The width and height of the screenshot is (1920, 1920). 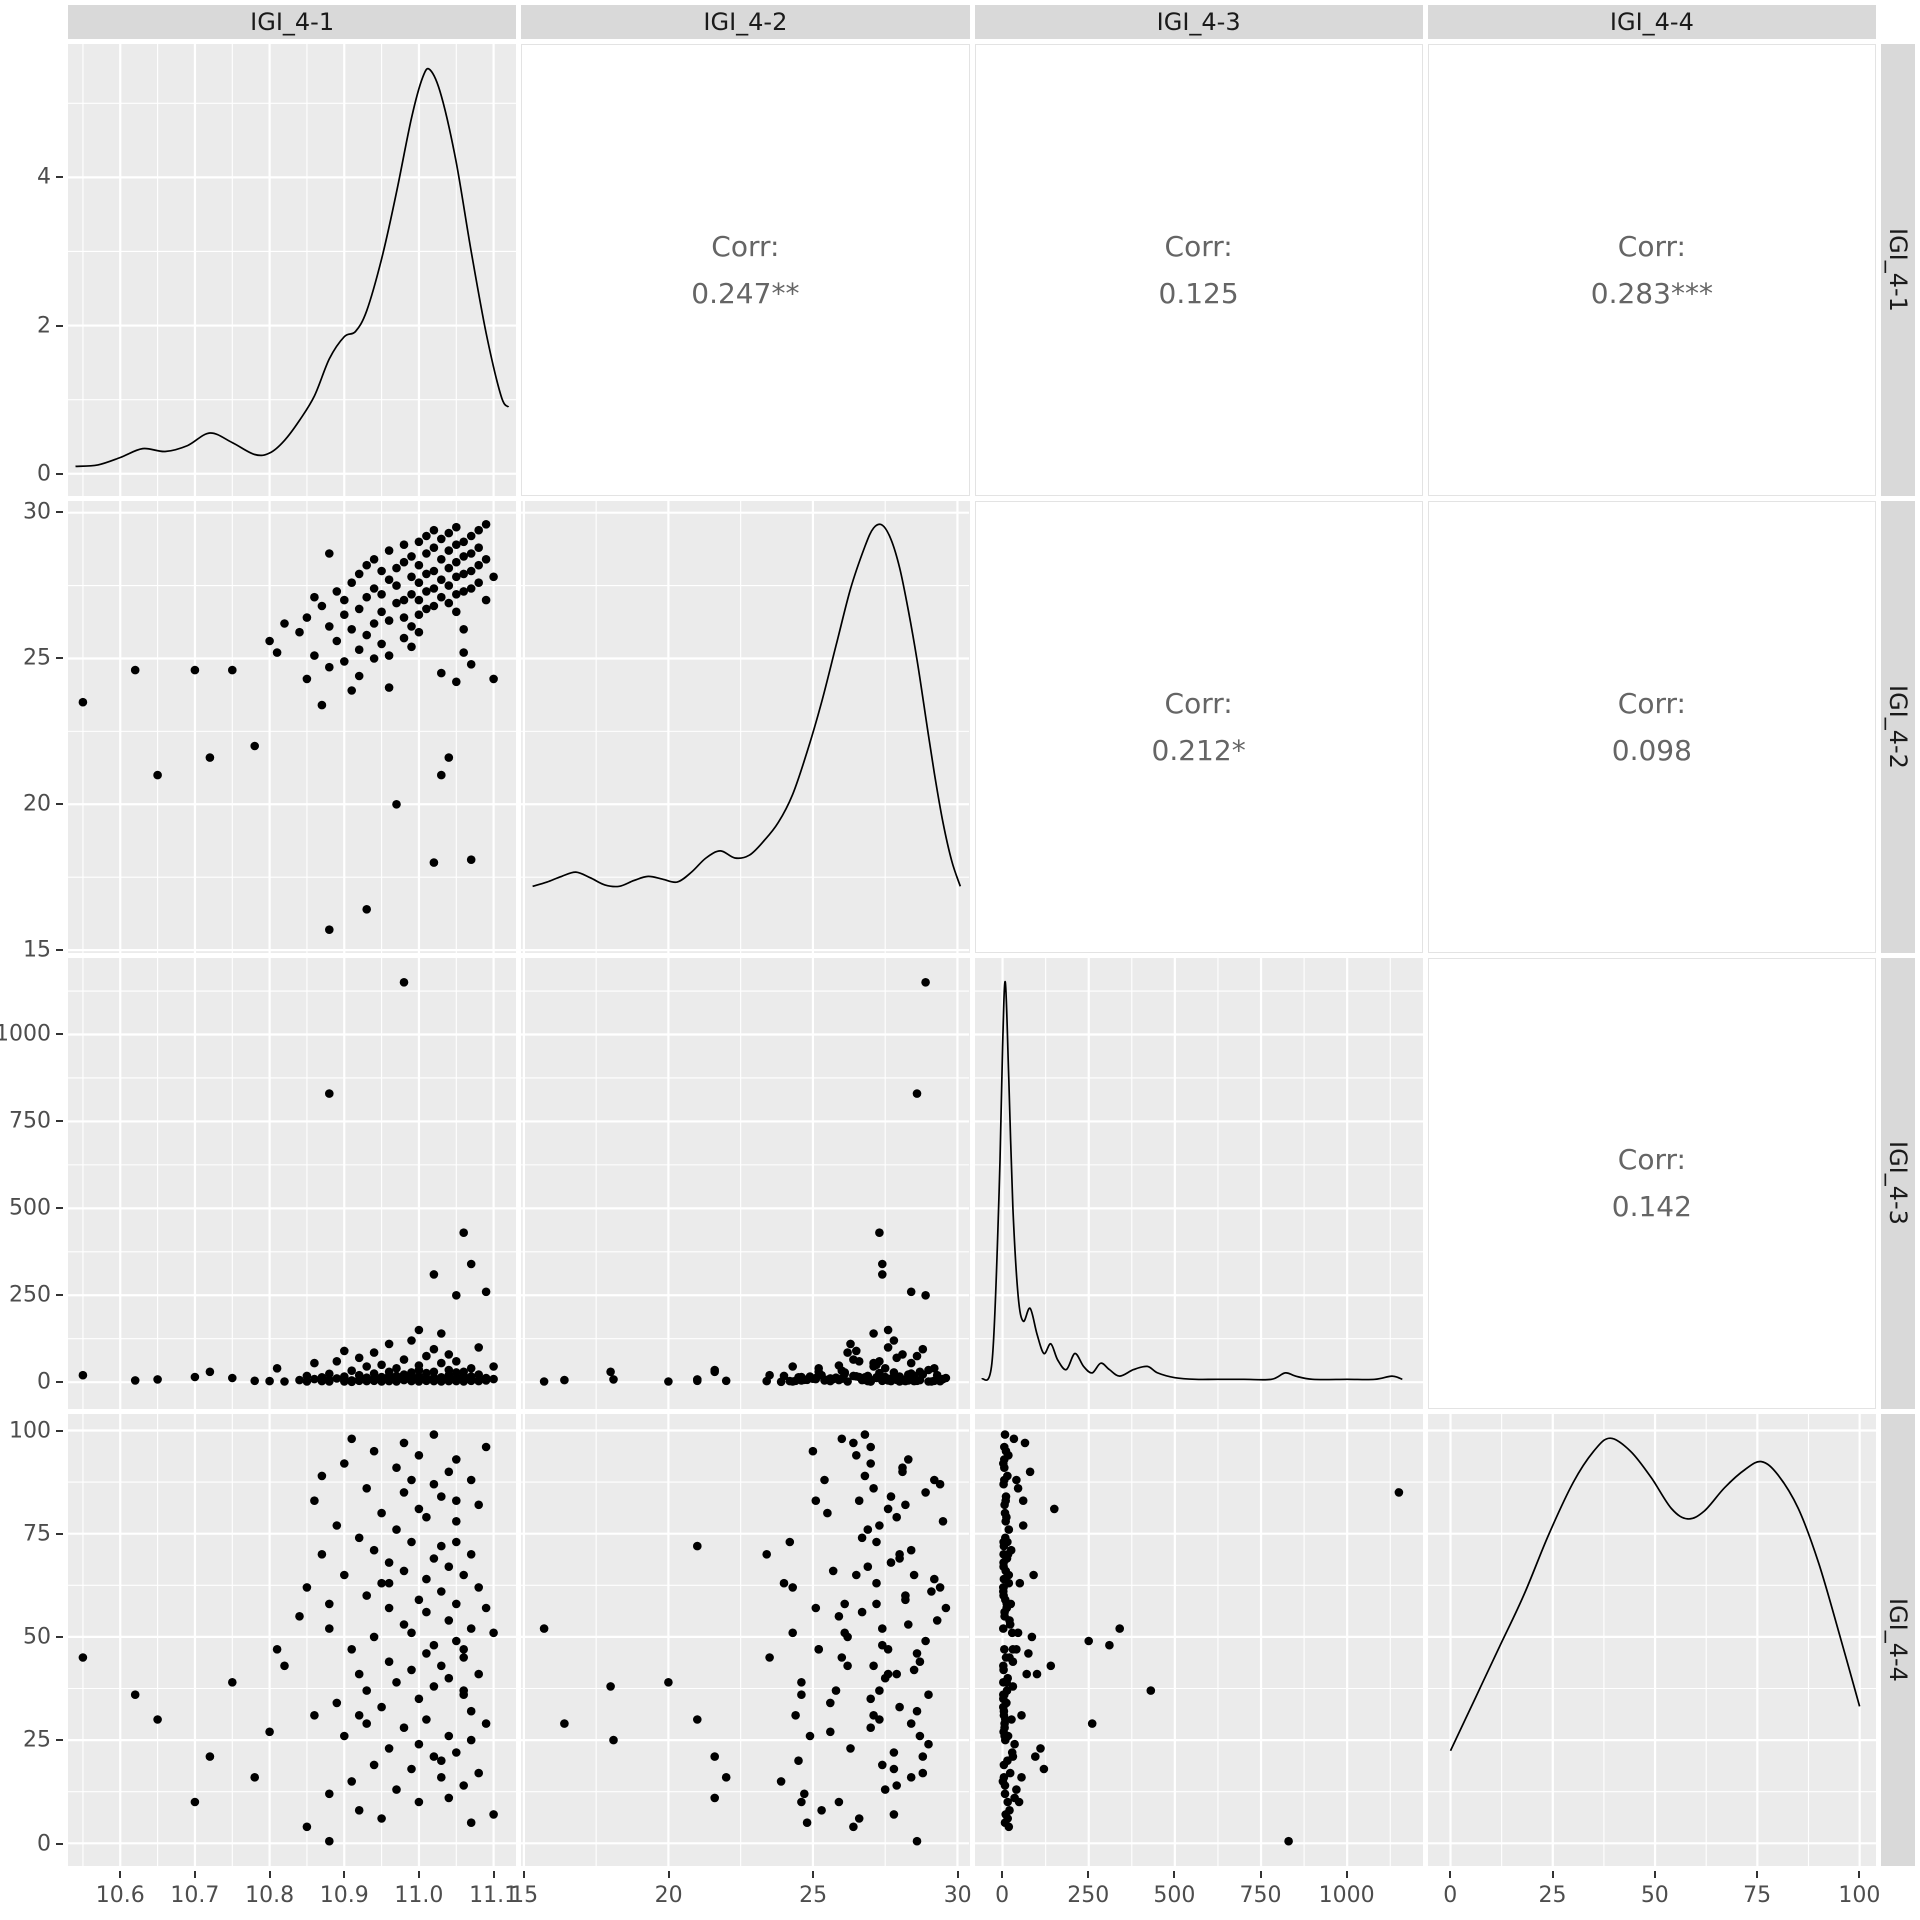 What do you see at coordinates (292, 22) in the screenshot?
I see `strip-top-igi-4-1: IGI_4-1` at bounding box center [292, 22].